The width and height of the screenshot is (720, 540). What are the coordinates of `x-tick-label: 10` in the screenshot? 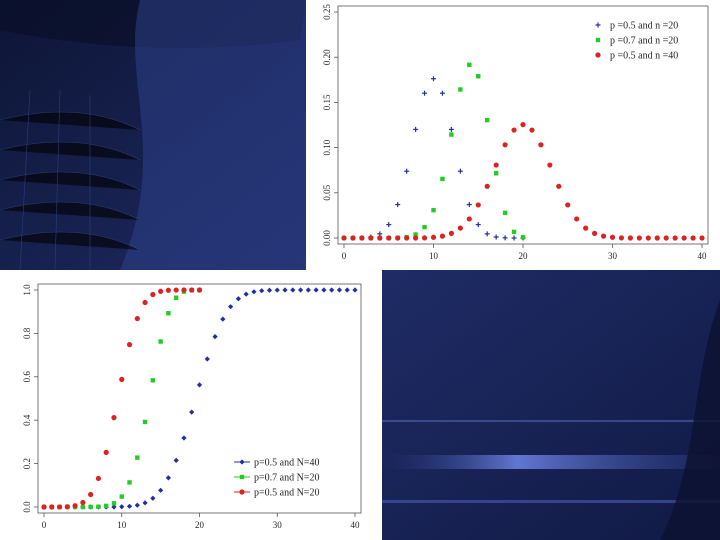 It's located at (122, 525).